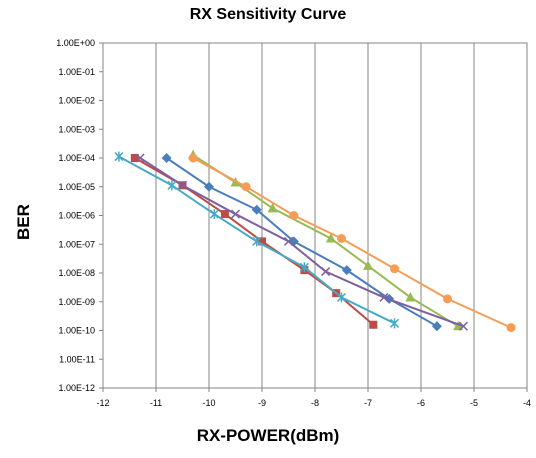 This screenshot has width=536, height=458. Describe the element at coordinates (421, 403) in the screenshot. I see `x-tick-label: -6` at that location.